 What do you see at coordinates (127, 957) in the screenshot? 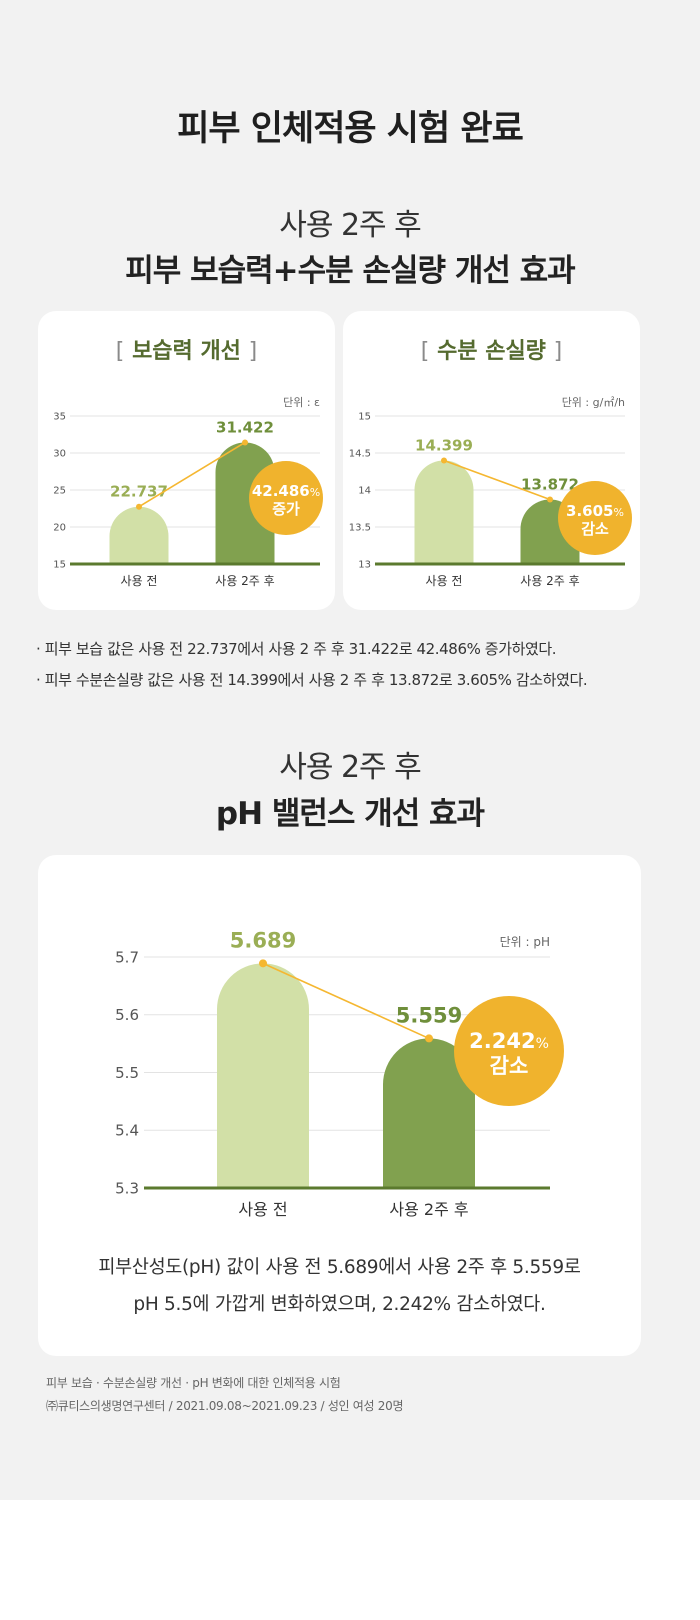
I see `y-tick-label: 5.7` at bounding box center [127, 957].